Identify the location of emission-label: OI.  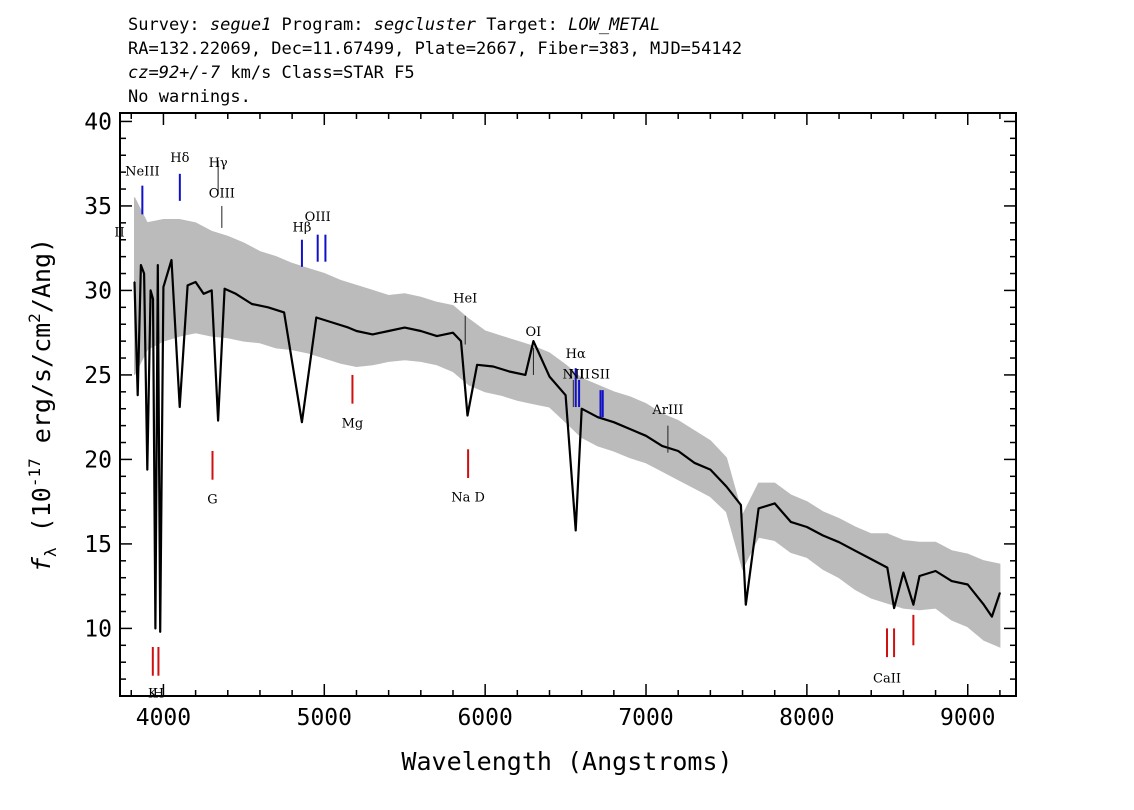
(534, 332).